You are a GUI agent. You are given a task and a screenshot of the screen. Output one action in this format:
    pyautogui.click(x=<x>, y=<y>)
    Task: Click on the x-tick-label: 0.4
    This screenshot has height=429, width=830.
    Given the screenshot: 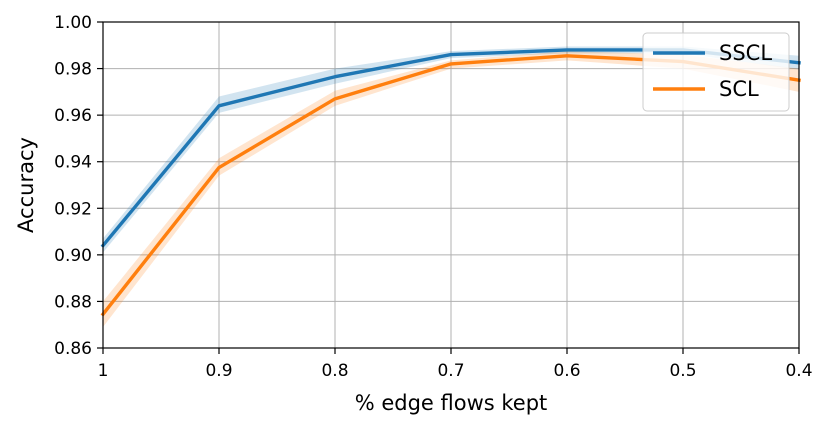 What is the action you would take?
    pyautogui.click(x=798, y=371)
    